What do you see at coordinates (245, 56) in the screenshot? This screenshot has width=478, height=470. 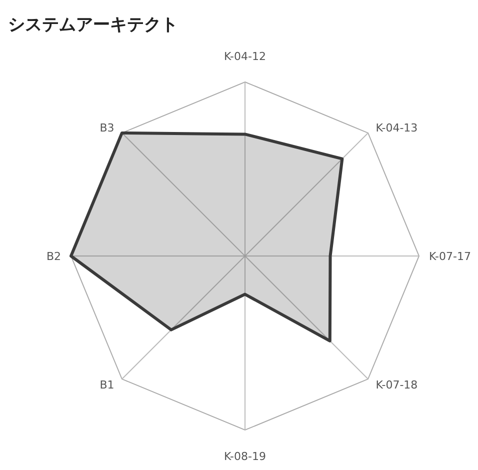 I see `spoke-label: K-04-12` at bounding box center [245, 56].